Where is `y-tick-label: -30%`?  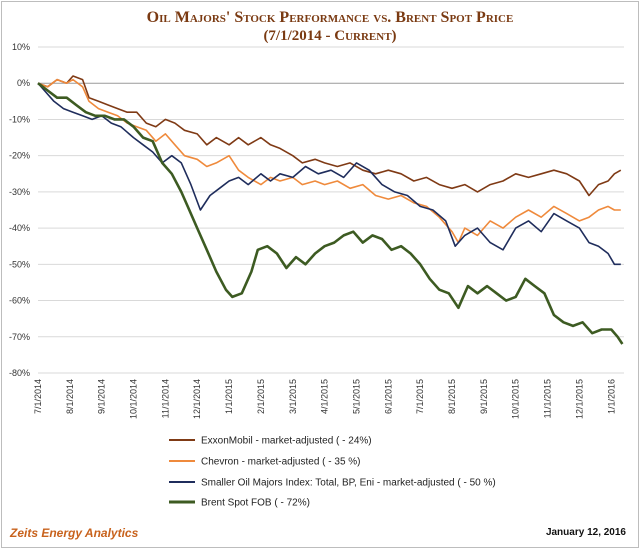
y-tick-label: -30% is located at coordinates (19, 192).